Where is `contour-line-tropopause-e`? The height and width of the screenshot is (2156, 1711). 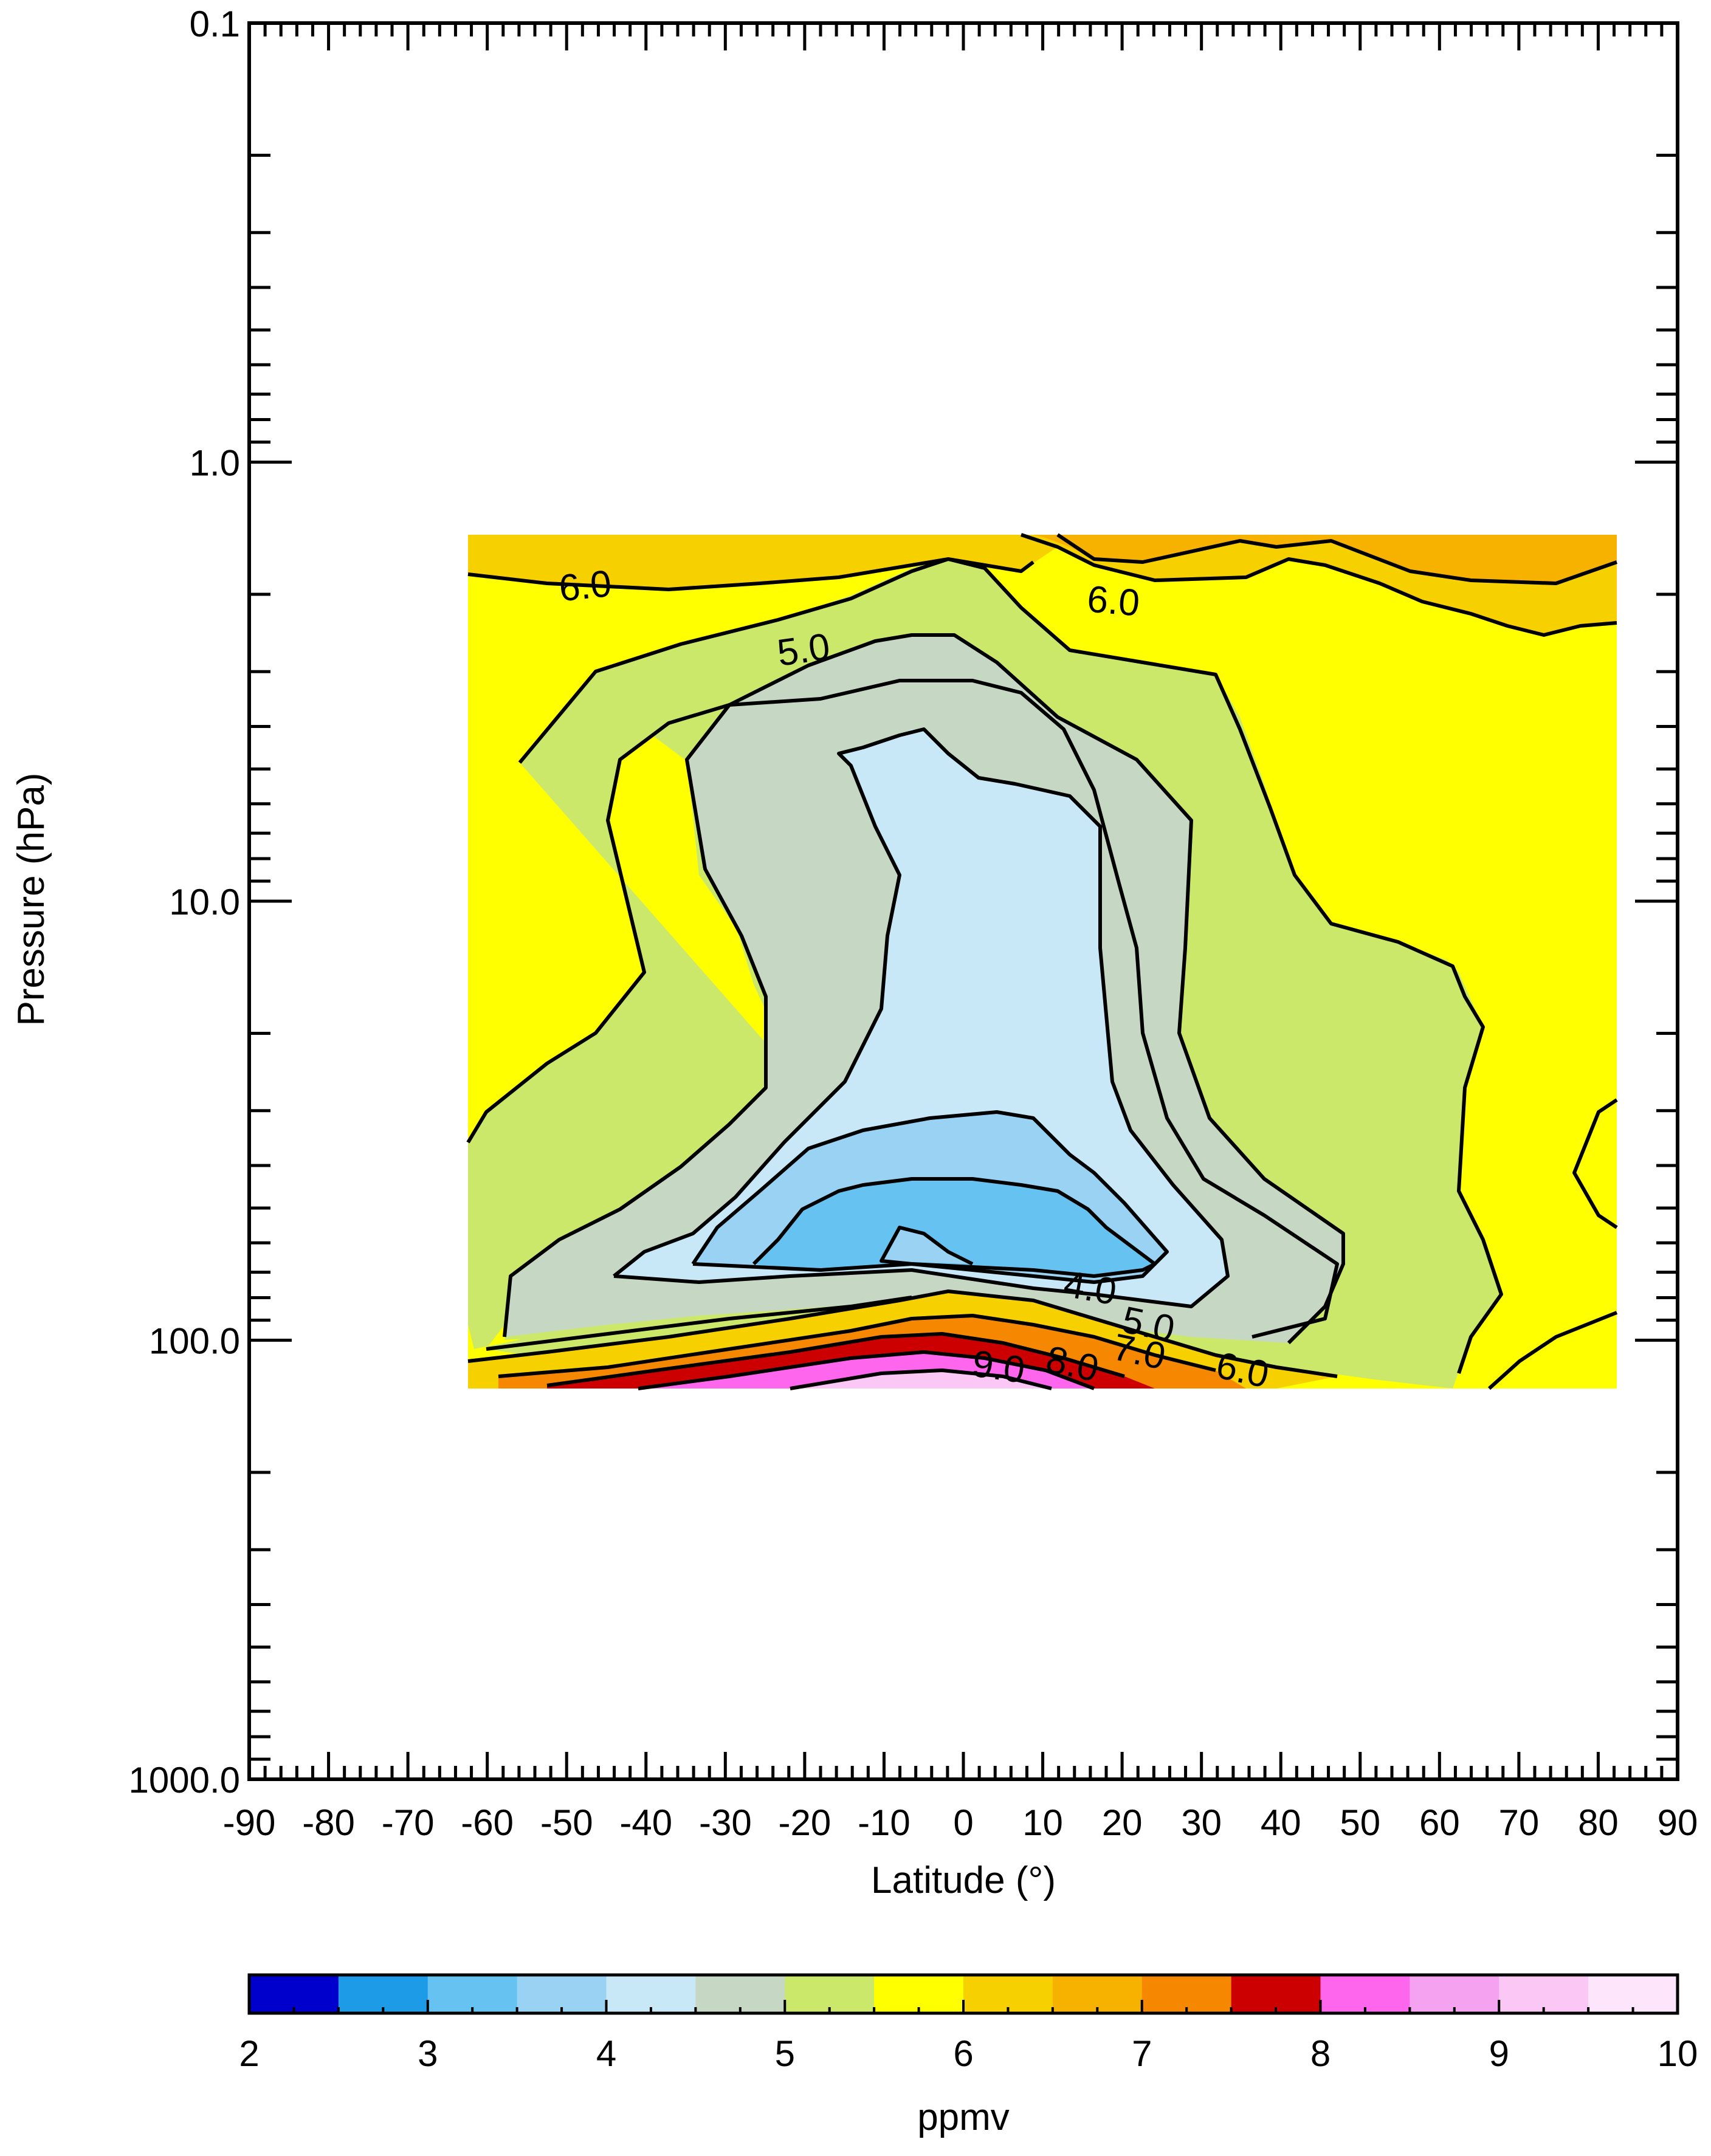
contour-line-tropopause-e is located at coordinates (921, 1379).